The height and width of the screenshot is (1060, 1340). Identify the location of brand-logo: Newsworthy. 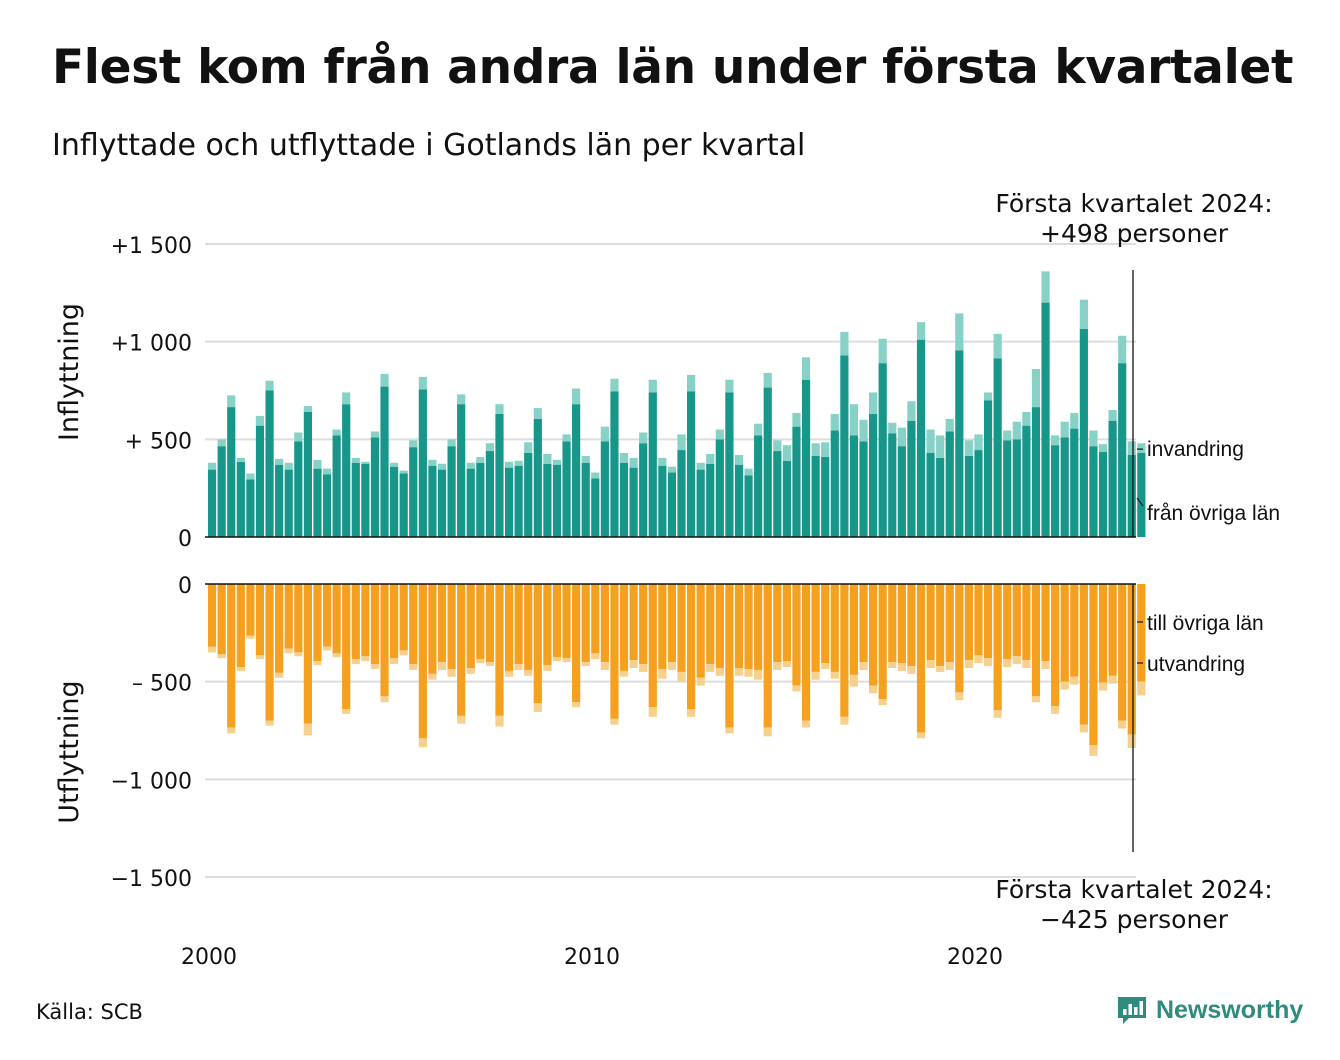
(1209, 1010).